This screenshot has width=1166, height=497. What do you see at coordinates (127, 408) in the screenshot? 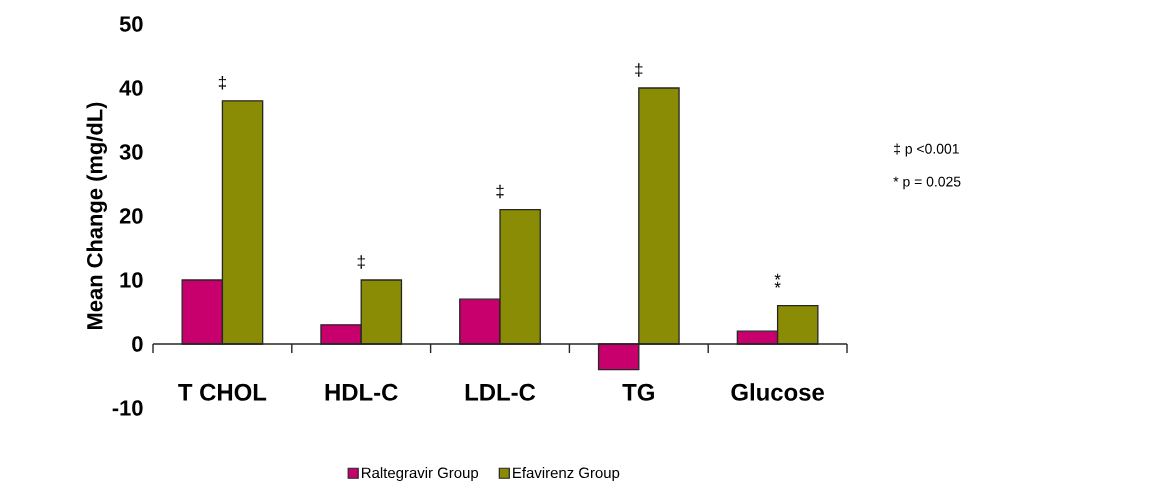
I see `y-tick-label: -10` at bounding box center [127, 408].